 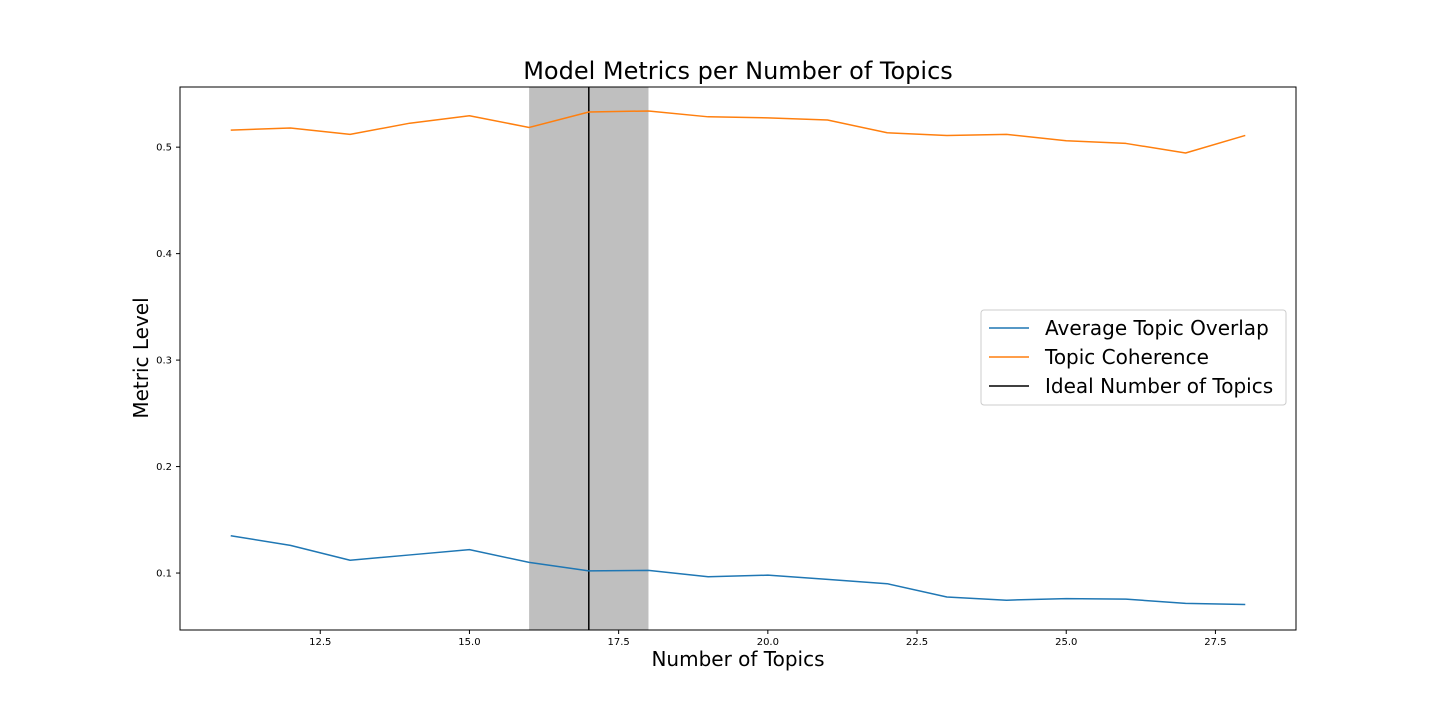 I want to click on chart-title: Model Metrics per Number of Topics, so click(x=738, y=71).